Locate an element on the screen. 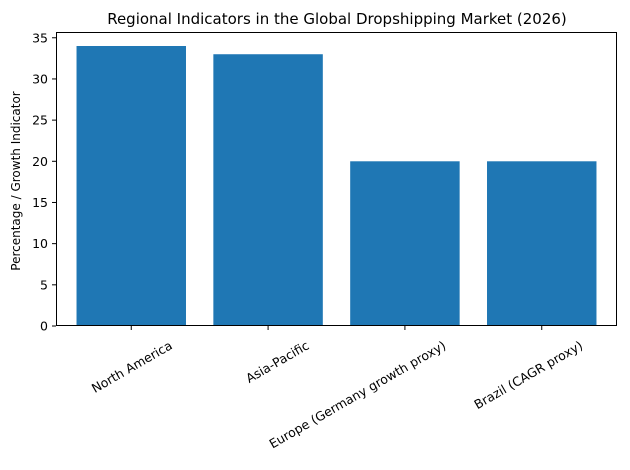 This screenshot has width=630, height=470. y-axis-ticks: 0 5 10 15 20 25 30 35 is located at coordinates (44, 182).